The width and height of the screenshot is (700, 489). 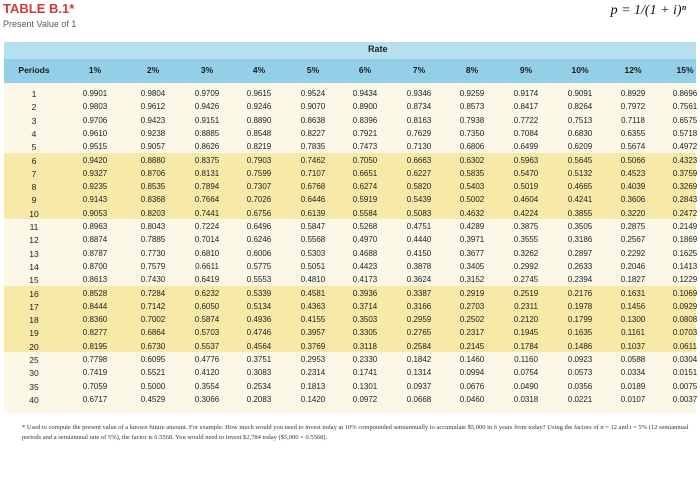 What do you see at coordinates (580, 187) in the screenshot?
I see `table-cell: 0.4665` at bounding box center [580, 187].